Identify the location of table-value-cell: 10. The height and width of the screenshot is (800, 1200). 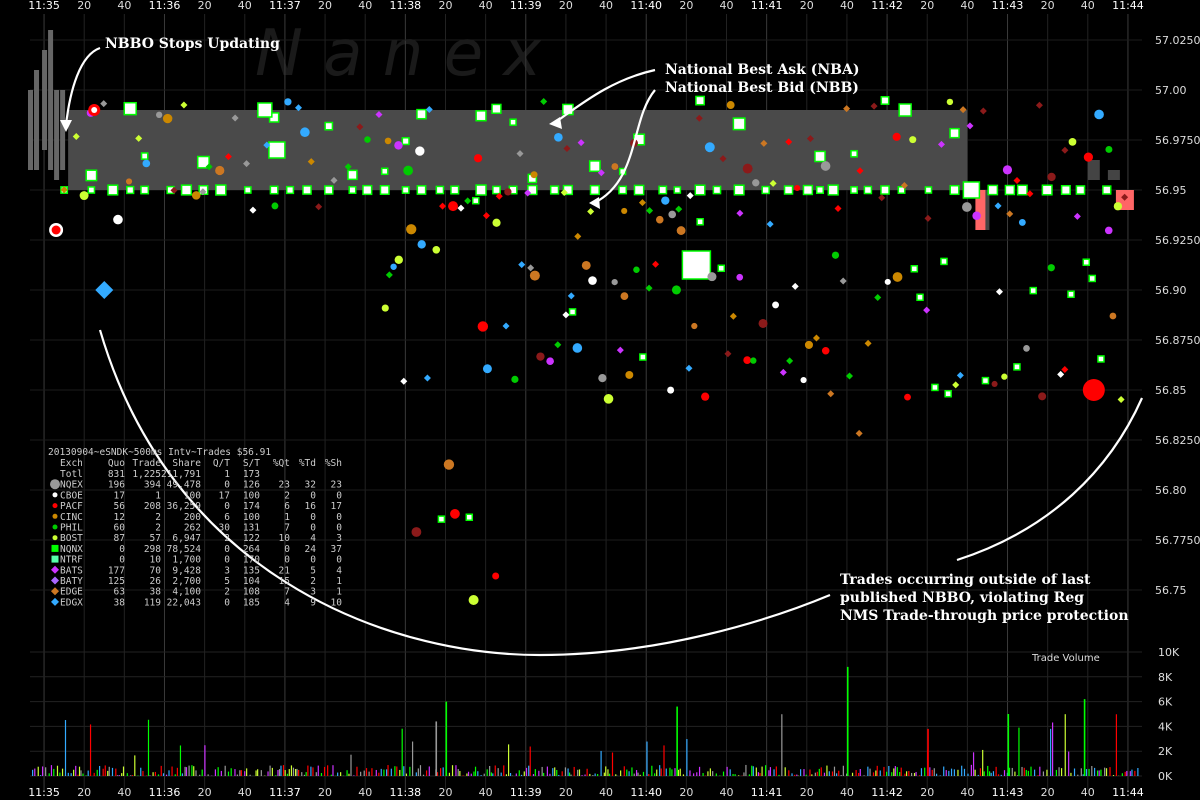
(156, 560).